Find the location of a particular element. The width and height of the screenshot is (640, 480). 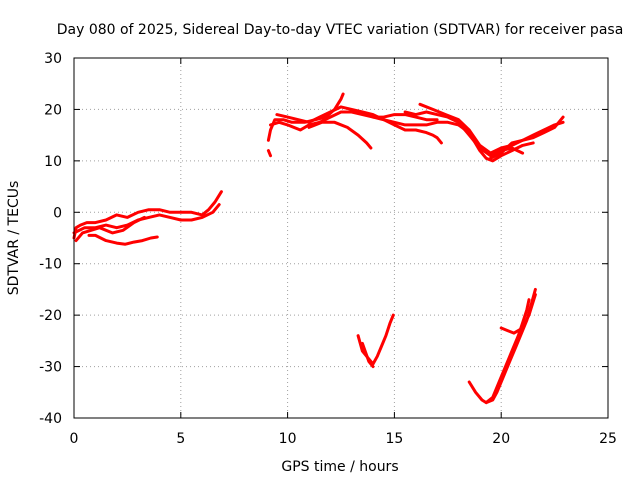

series-track-c is located at coordinates (110, 229).